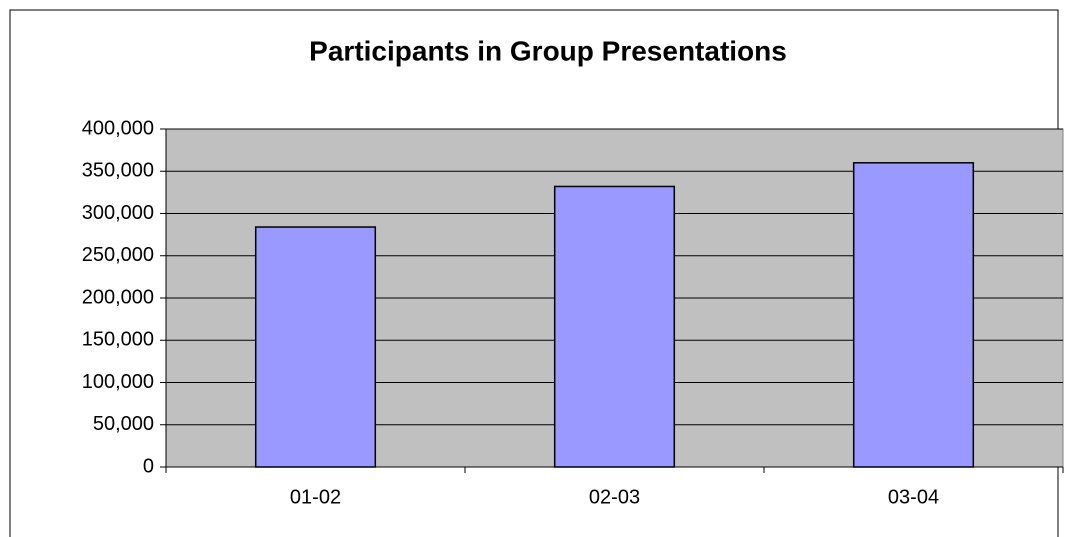 Image resolution: width=1071 pixels, height=537 pixels. What do you see at coordinates (118, 255) in the screenshot?
I see `y-tick-label: 250,000` at bounding box center [118, 255].